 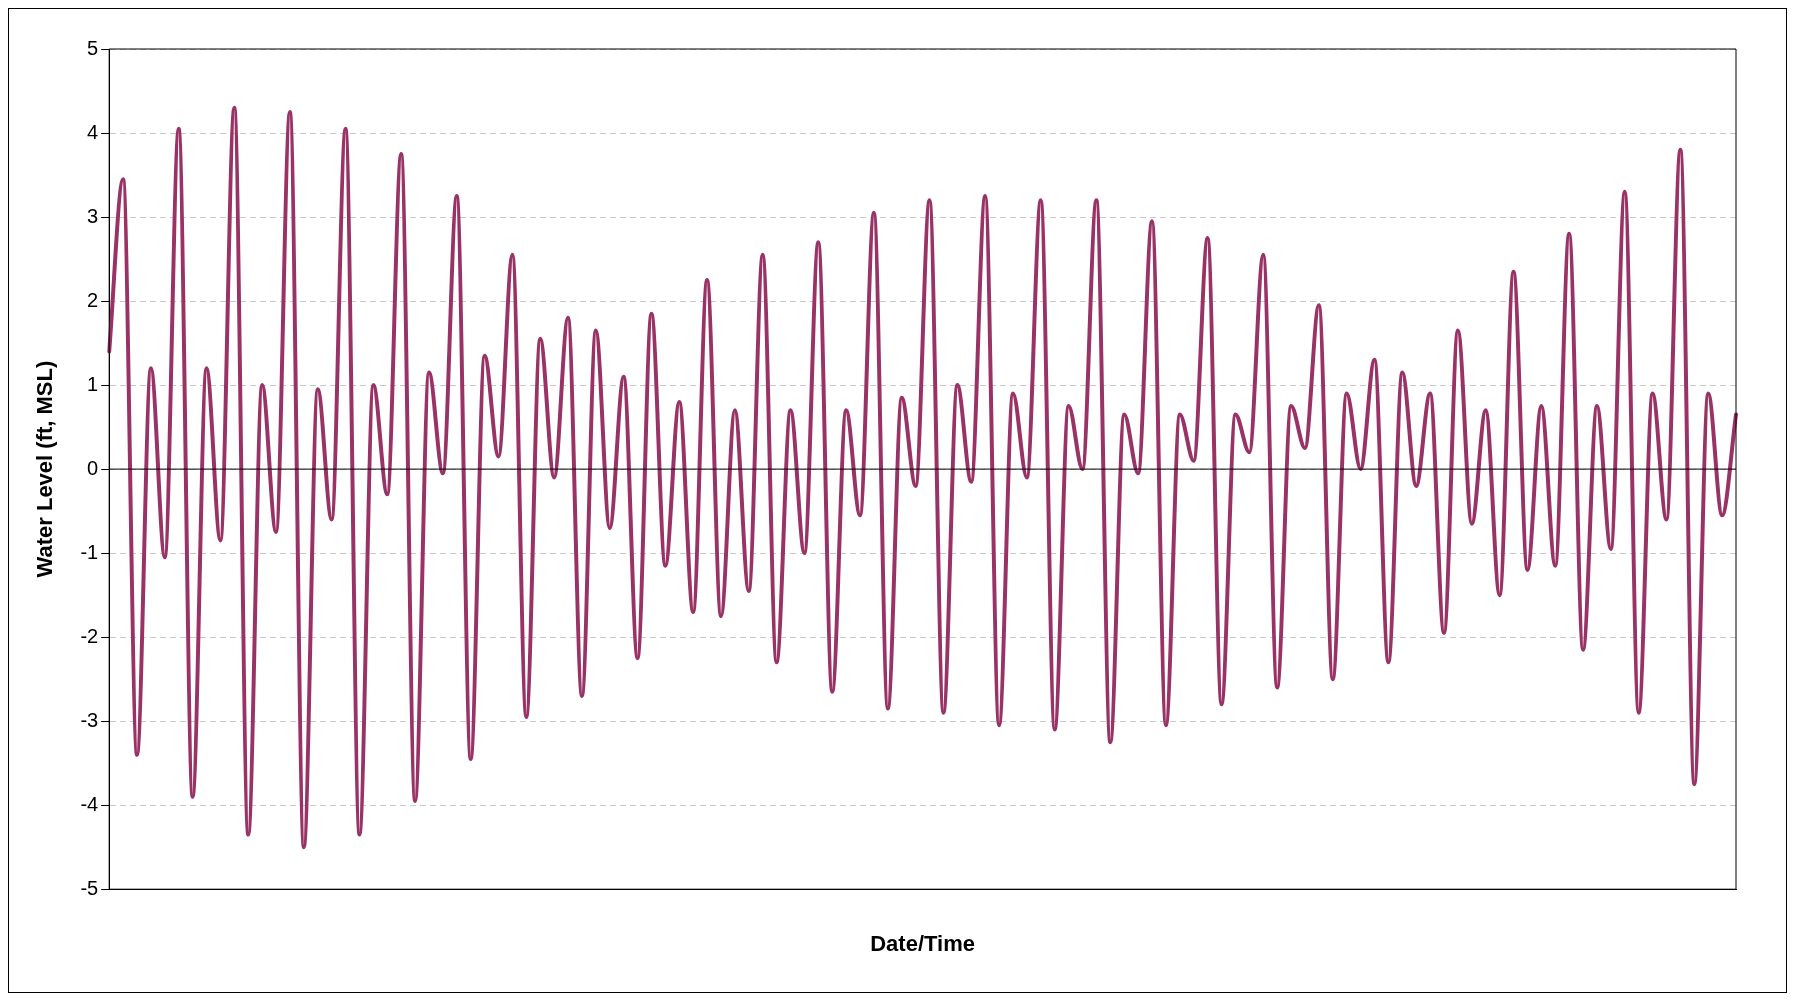 What do you see at coordinates (89, 803) in the screenshot?
I see `y-tick-label: -4` at bounding box center [89, 803].